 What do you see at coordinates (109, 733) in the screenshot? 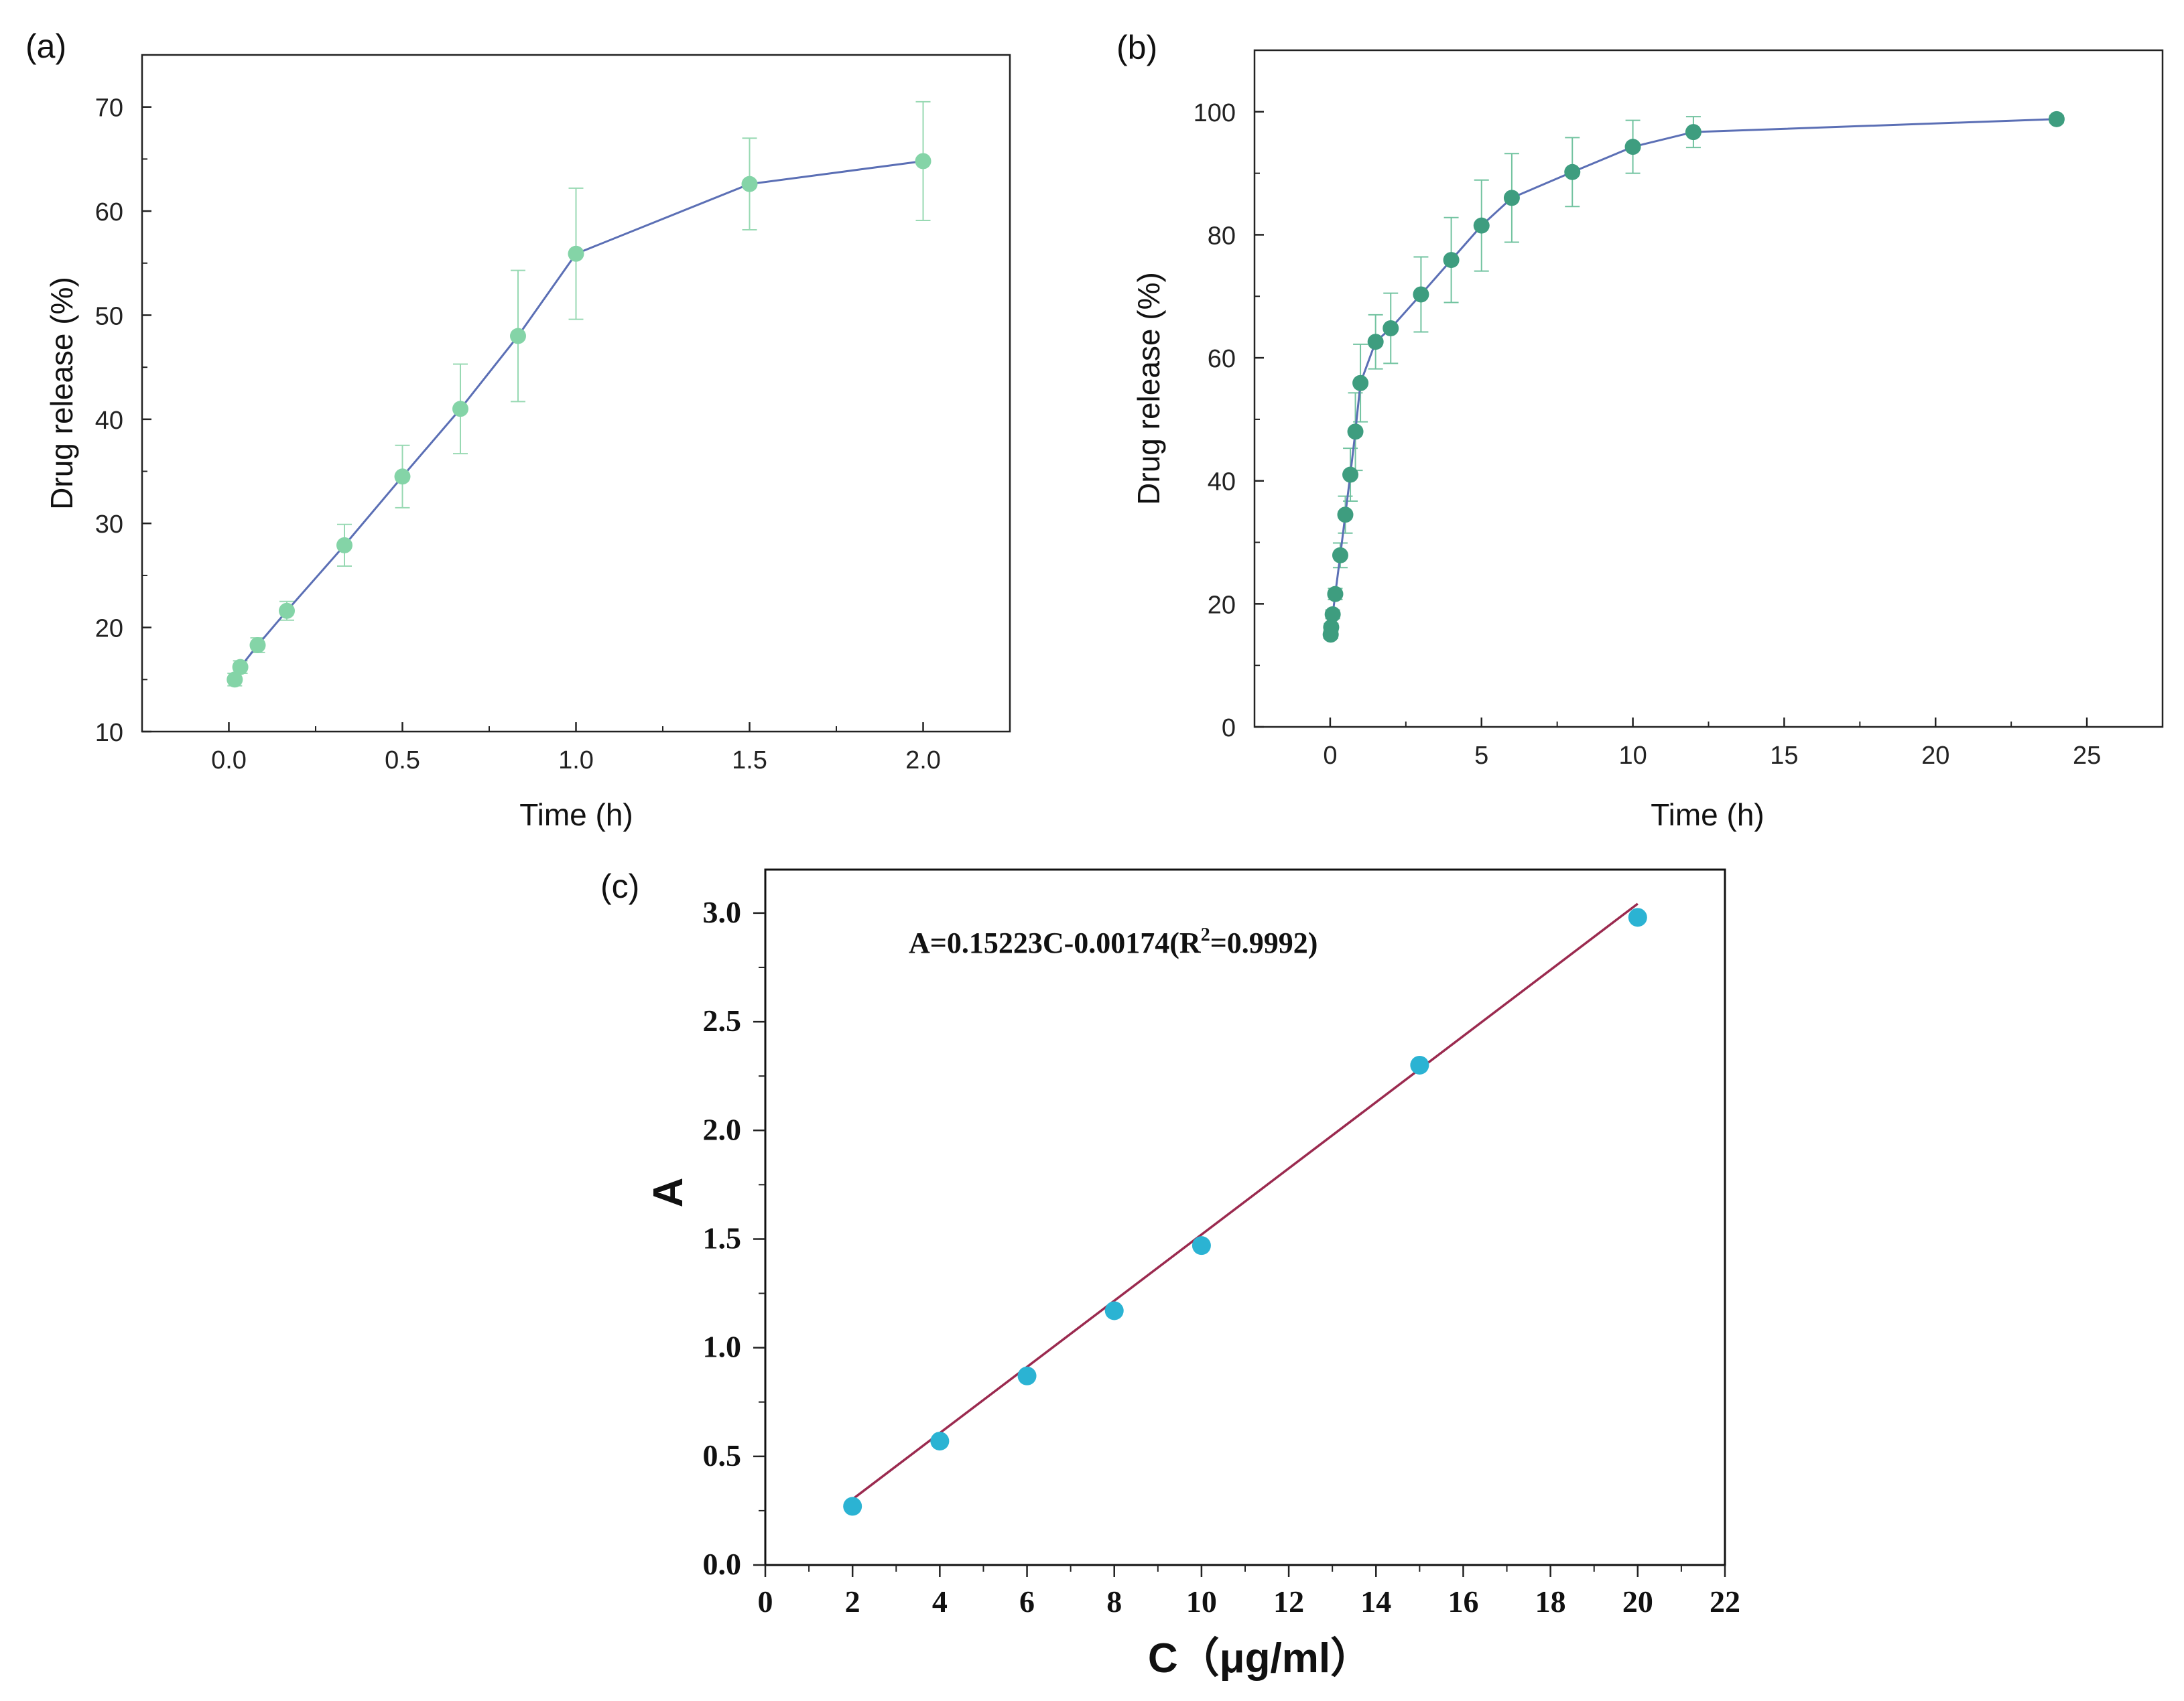
I see `y-tick-label-a: 10` at bounding box center [109, 733].